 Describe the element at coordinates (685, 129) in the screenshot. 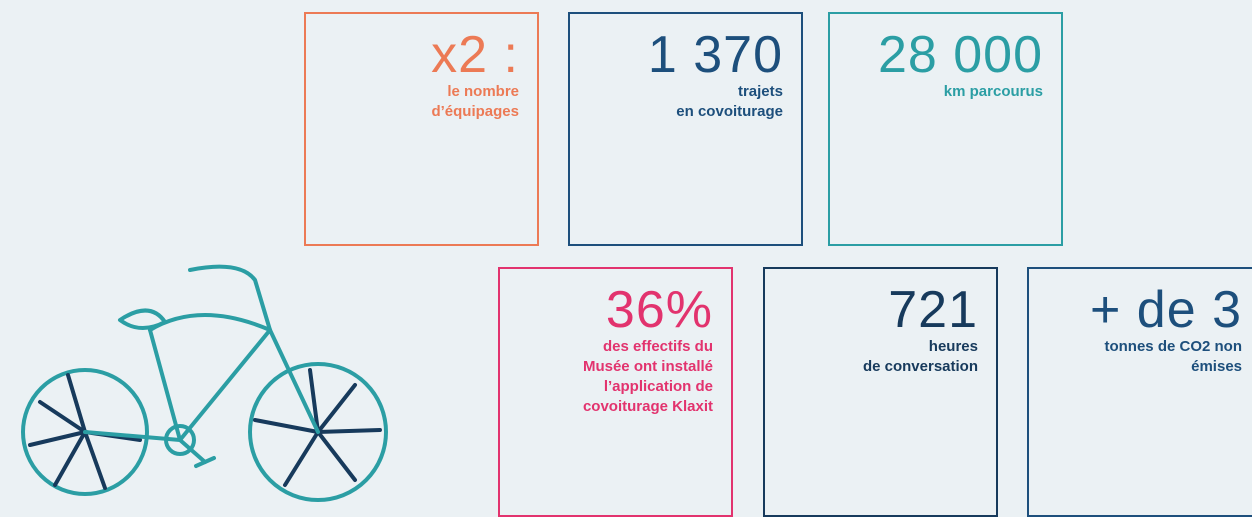

I see `stat-tile: 1 370 trajets en covoiturage` at that location.